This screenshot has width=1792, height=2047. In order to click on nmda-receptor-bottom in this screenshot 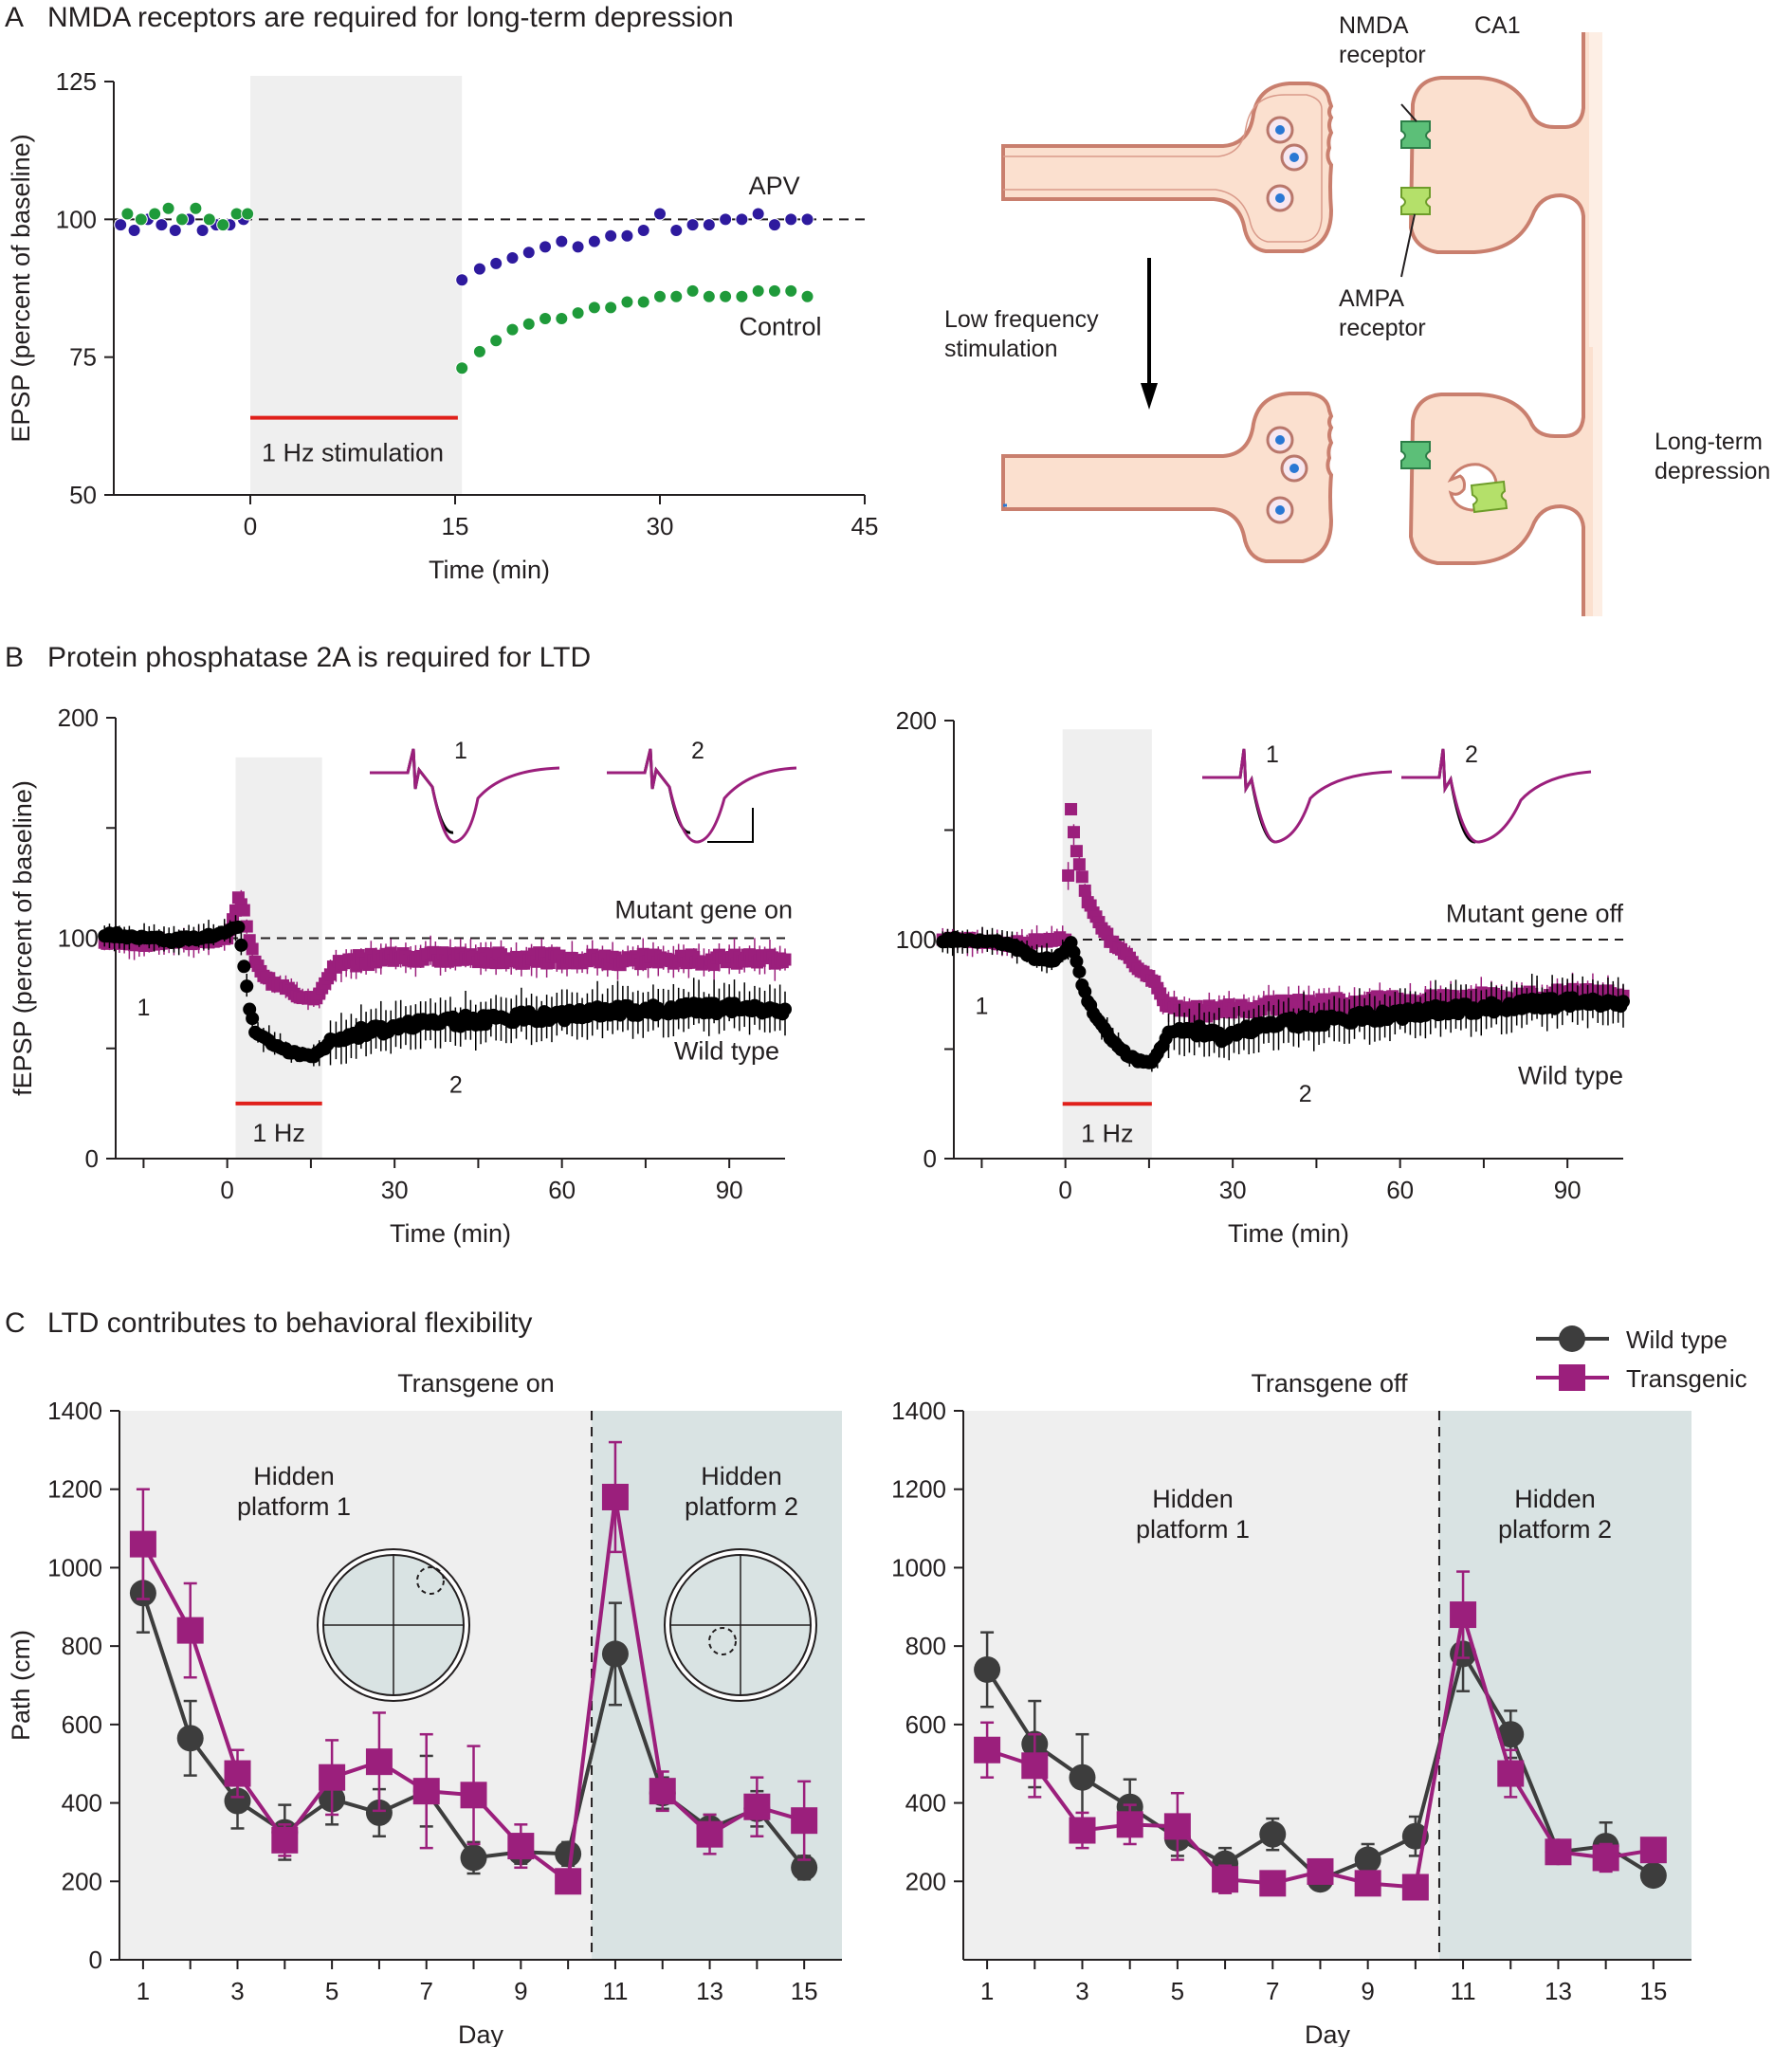, I will do `click(1415, 455)`.